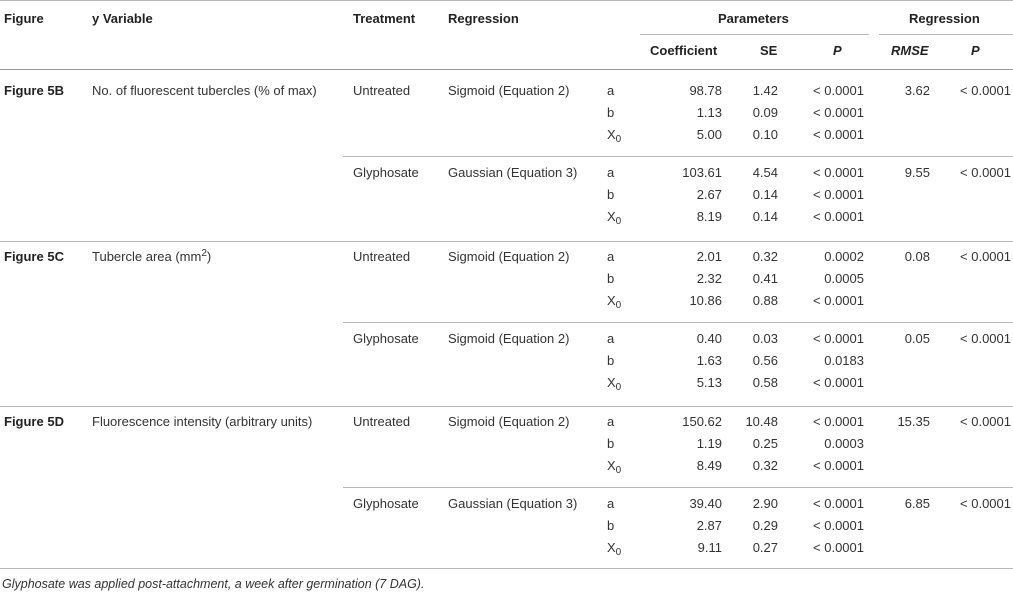  Describe the element at coordinates (765, 443) in the screenshot. I see `se-value: 0.25` at that location.